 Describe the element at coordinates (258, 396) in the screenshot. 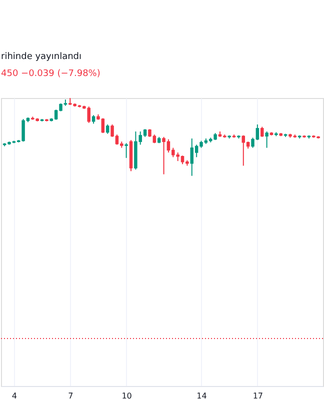

I see `x-tick-label: 17` at that location.